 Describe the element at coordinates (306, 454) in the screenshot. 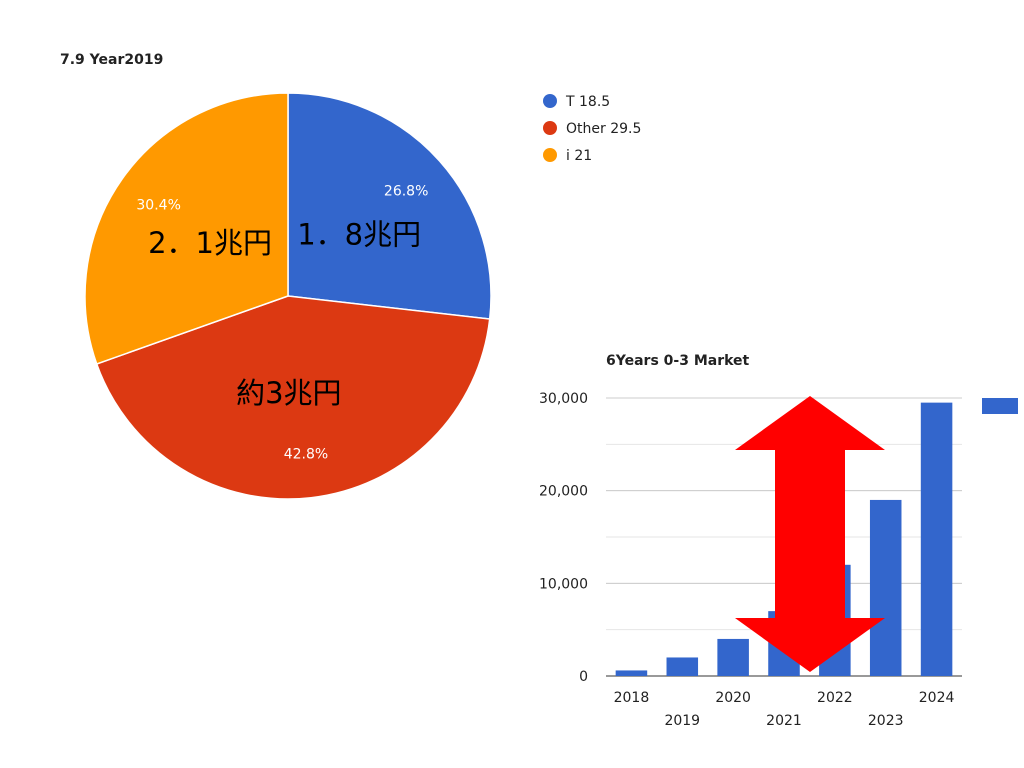

I see `pie-percent-label: 42.8%` at that location.